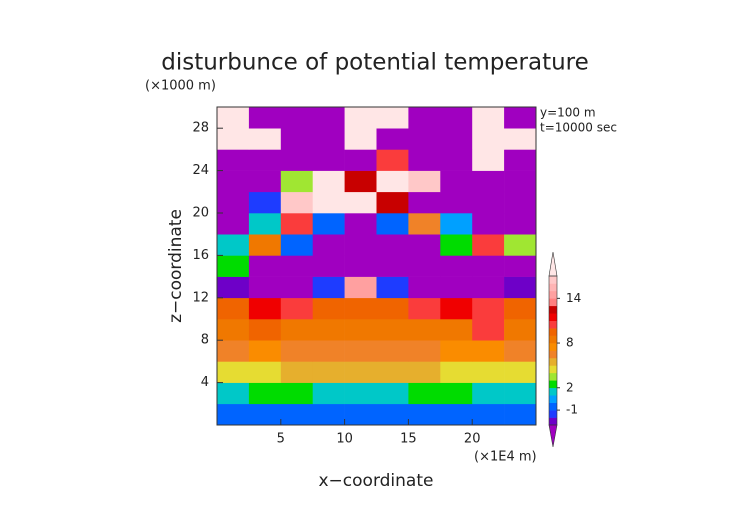  Describe the element at coordinates (180, 86) in the screenshot. I see `y-unit: (×1000 m)` at that location.